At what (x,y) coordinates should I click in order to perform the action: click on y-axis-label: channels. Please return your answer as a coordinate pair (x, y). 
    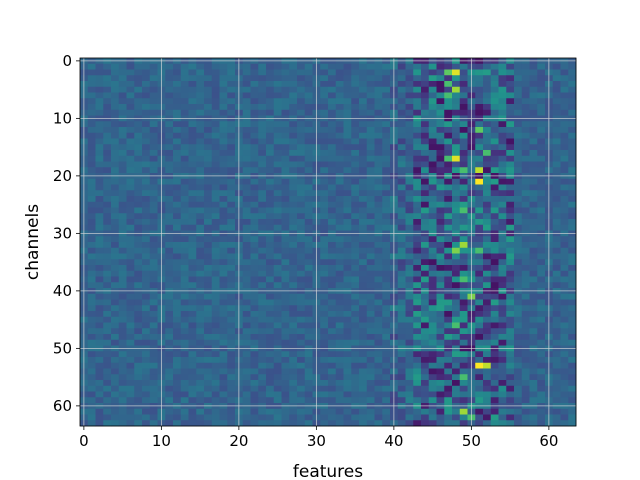
    Looking at the image, I should click on (33, 242).